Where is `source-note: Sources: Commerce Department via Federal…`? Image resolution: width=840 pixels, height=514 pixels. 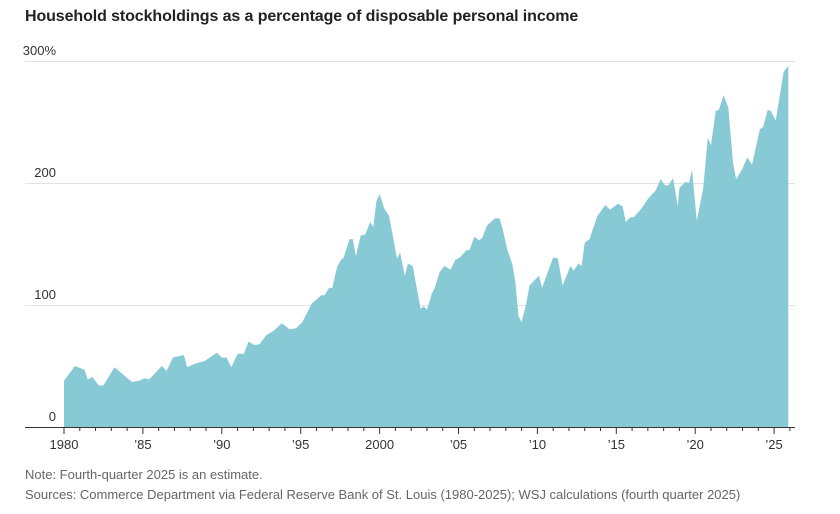
source-note: Sources: Commerce Department via Federal… is located at coordinates (383, 494).